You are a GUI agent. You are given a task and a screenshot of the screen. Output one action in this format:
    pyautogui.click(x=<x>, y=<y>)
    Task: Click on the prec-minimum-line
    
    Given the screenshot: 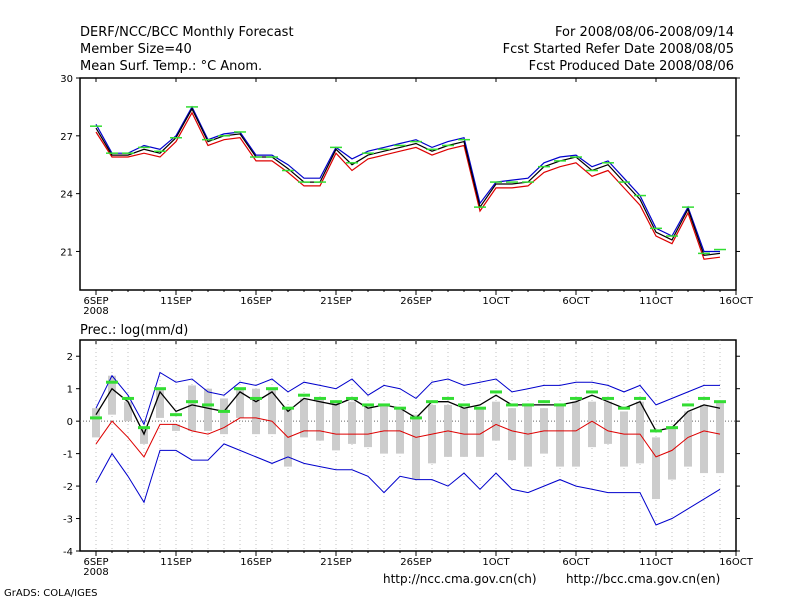 What is the action you would take?
    pyautogui.click(x=408, y=484)
    